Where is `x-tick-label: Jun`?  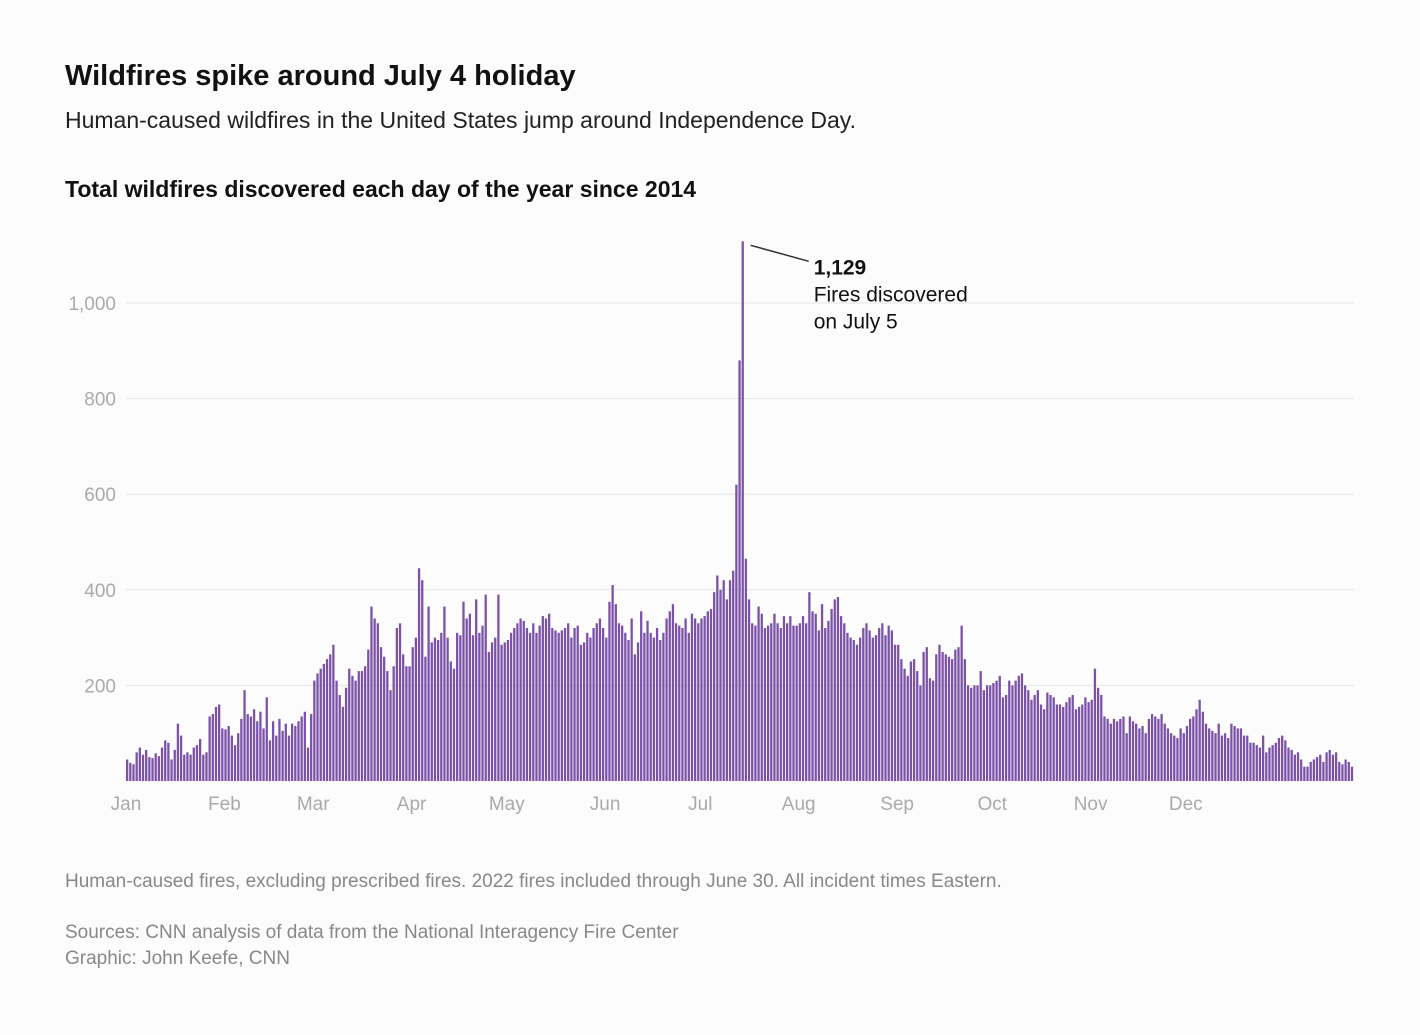 x-tick-label: Jun is located at coordinates (605, 804).